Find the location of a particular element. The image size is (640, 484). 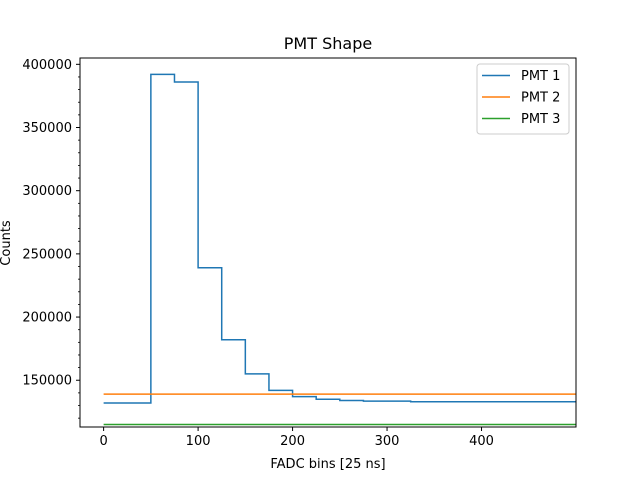

y-tick-label: 350000 is located at coordinates (47, 128).